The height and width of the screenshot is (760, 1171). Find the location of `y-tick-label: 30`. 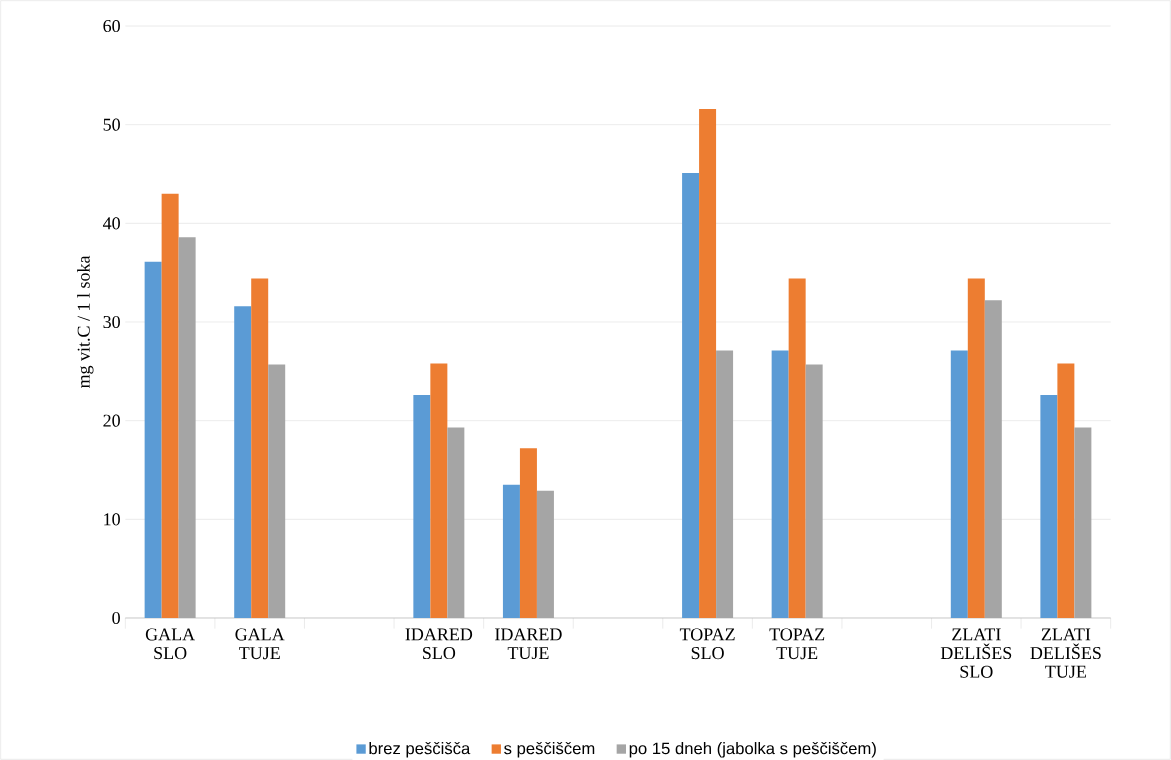

y-tick-label: 30 is located at coordinates (111, 322).